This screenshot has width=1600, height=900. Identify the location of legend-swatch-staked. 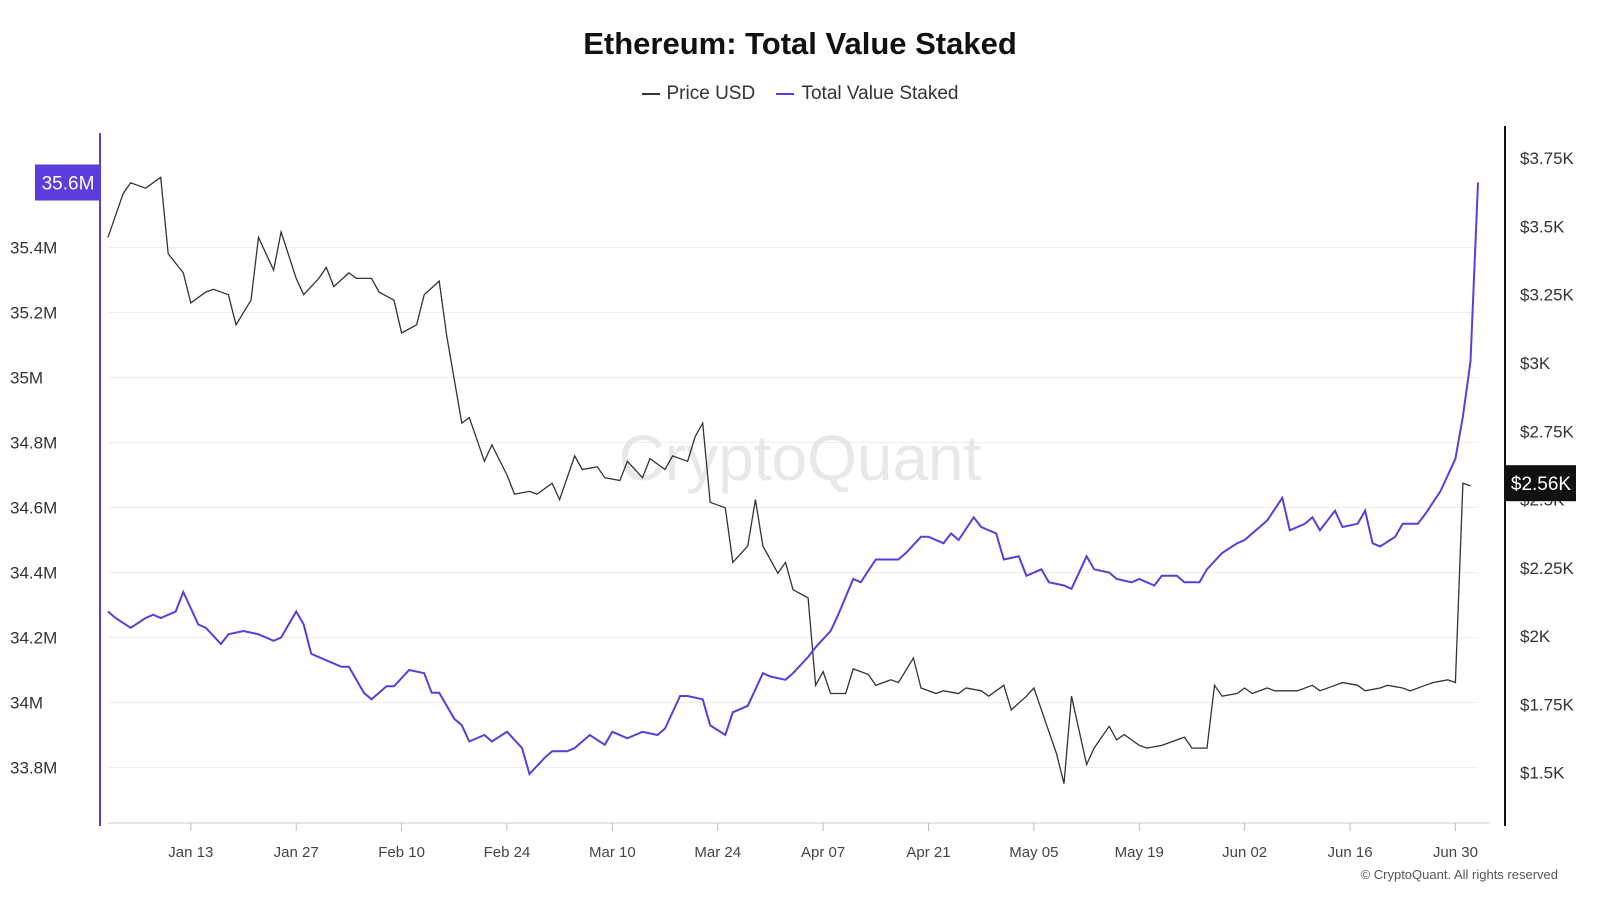
(785, 94).